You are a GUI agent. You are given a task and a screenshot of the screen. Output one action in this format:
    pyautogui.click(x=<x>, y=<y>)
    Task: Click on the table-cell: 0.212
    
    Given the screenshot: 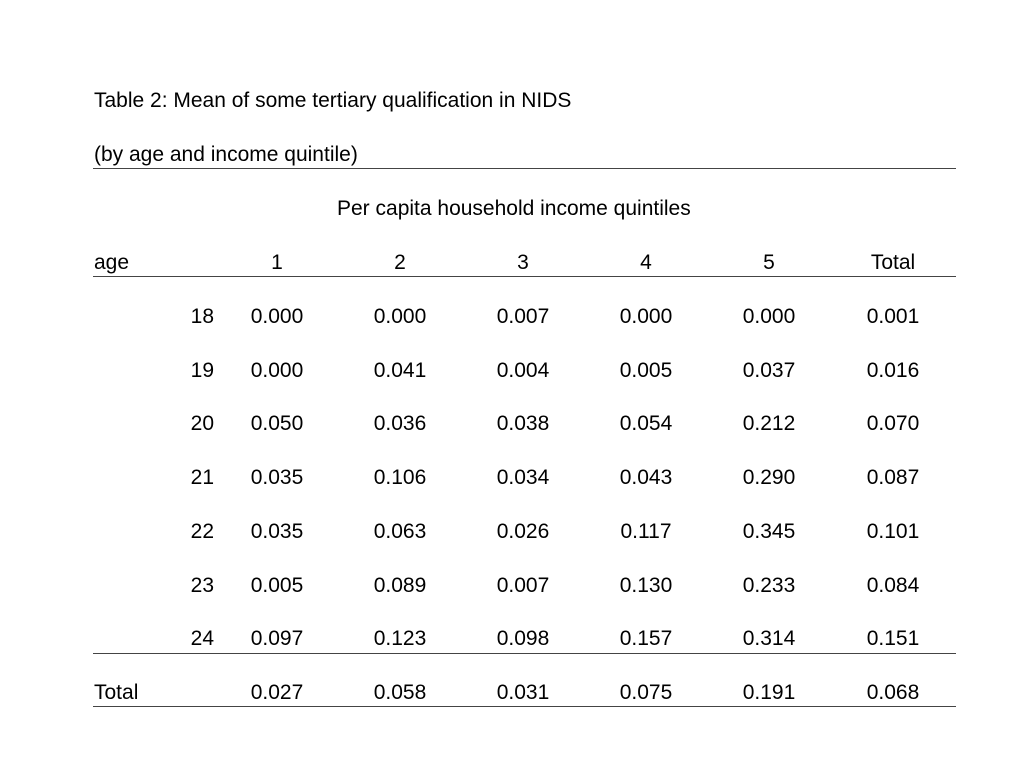 What is the action you would take?
    pyautogui.click(x=769, y=423)
    